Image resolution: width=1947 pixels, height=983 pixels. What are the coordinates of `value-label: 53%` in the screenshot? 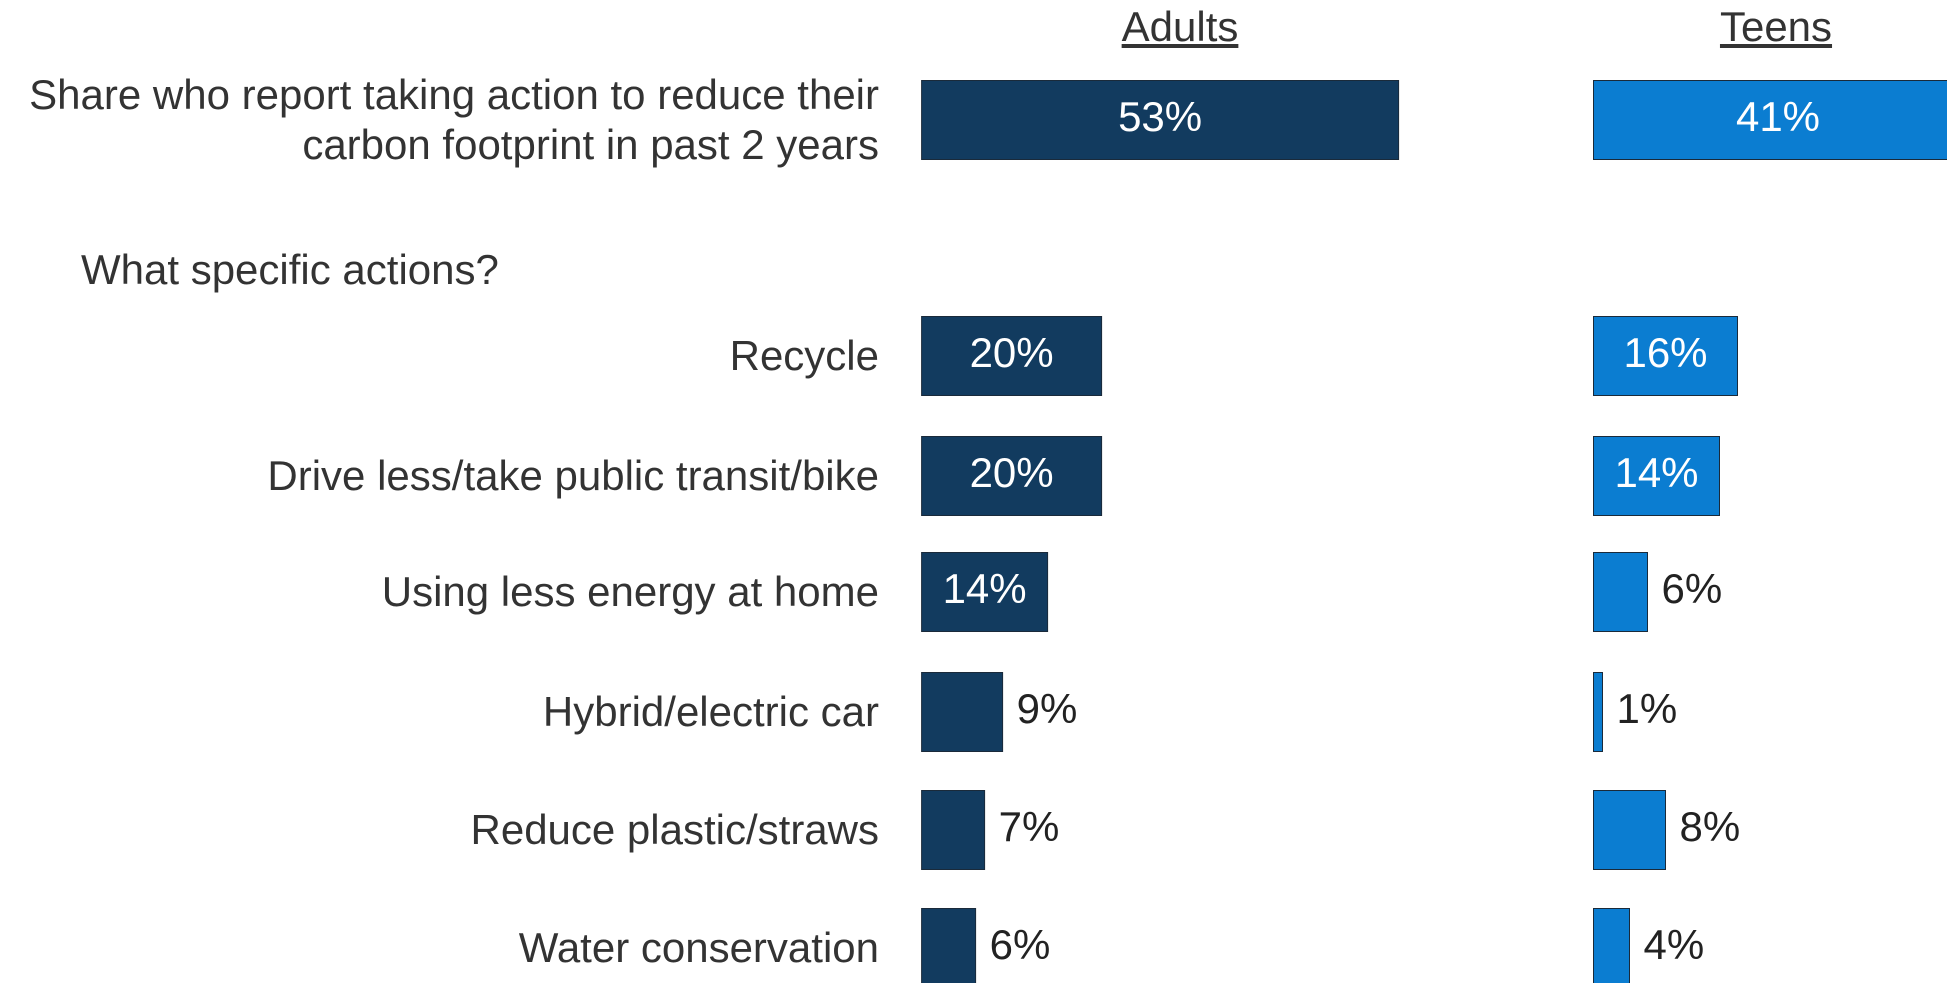 It's located at (1160, 116).